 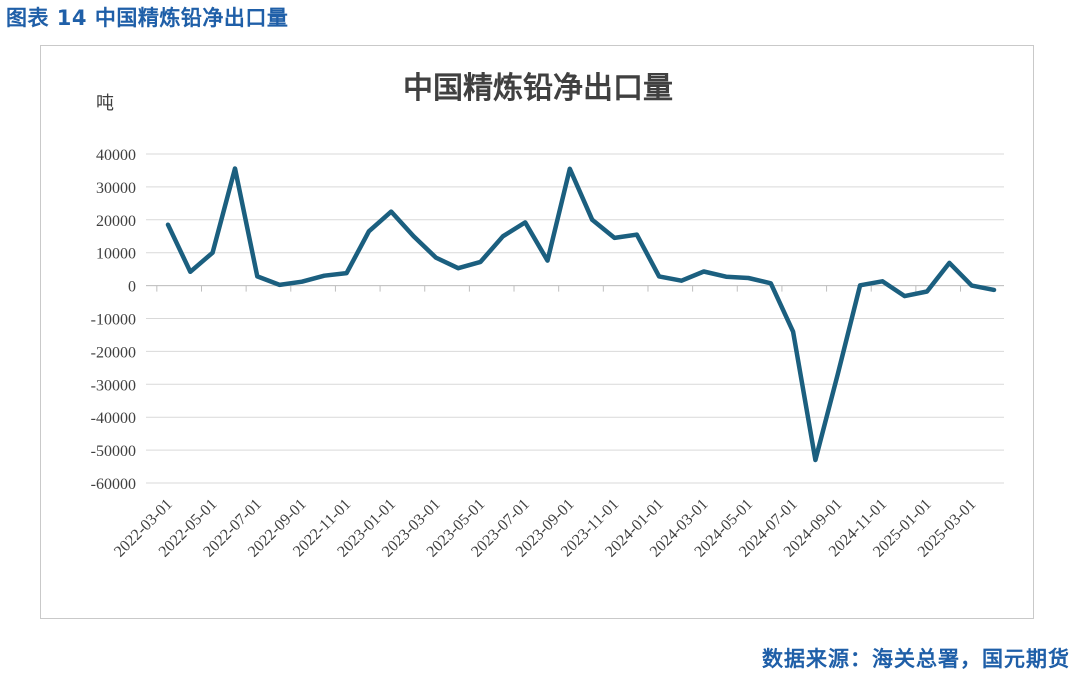 What do you see at coordinates (132, 287) in the screenshot?
I see `y-tick-label: 0` at bounding box center [132, 287].